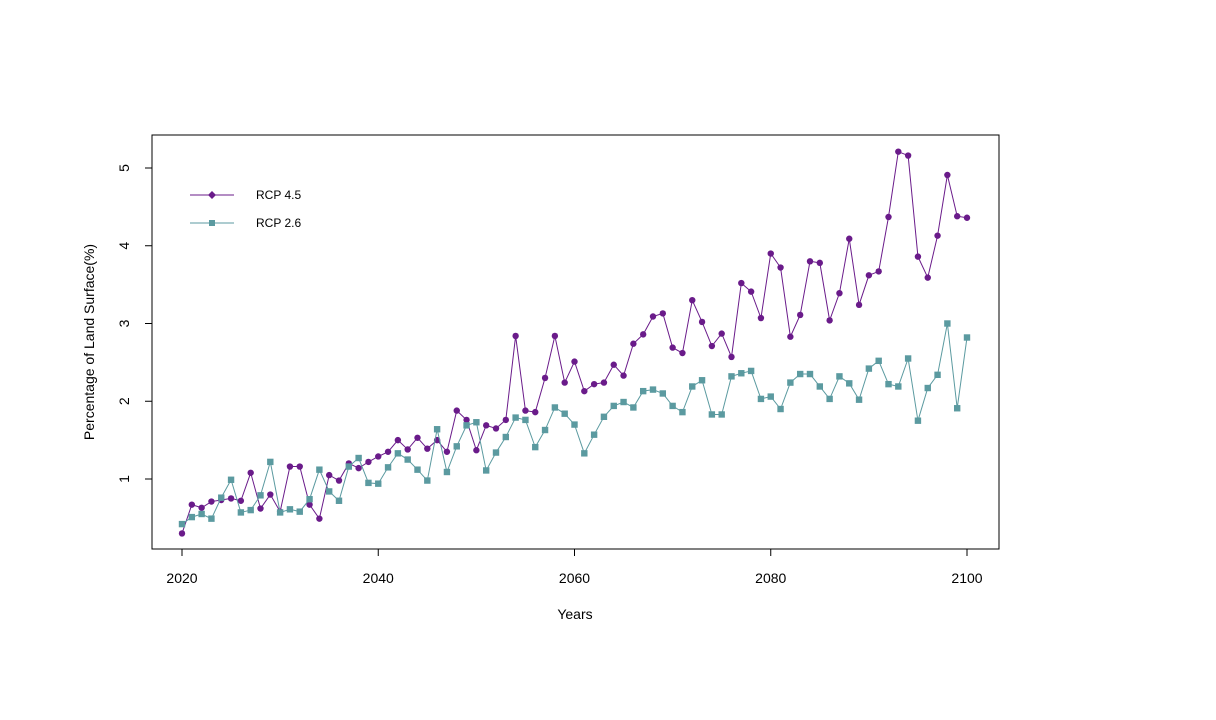  I want to click on y-tick-label: 1, so click(124, 479).